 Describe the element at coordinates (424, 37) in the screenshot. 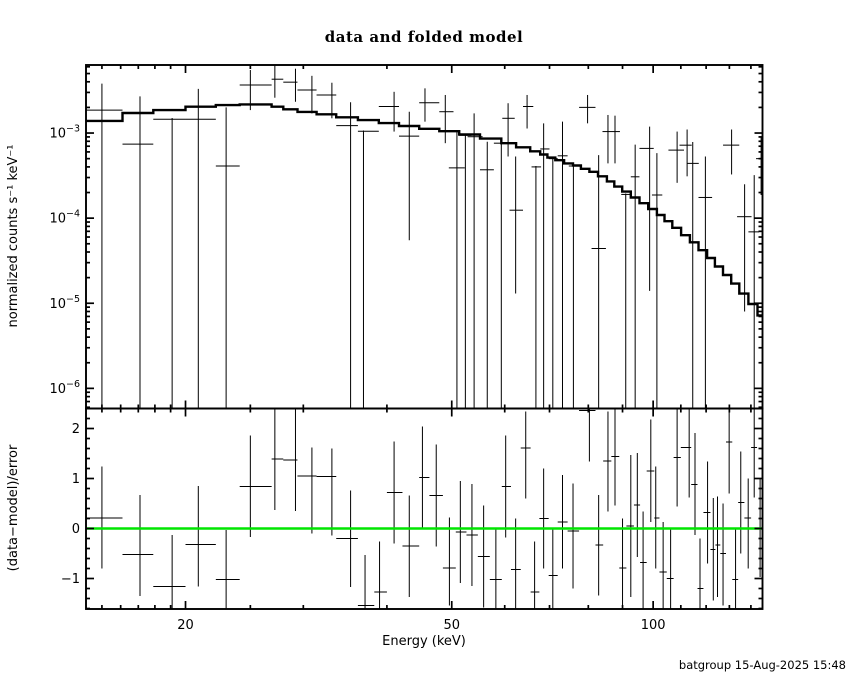

I see `chart-title: data and folded model` at that location.